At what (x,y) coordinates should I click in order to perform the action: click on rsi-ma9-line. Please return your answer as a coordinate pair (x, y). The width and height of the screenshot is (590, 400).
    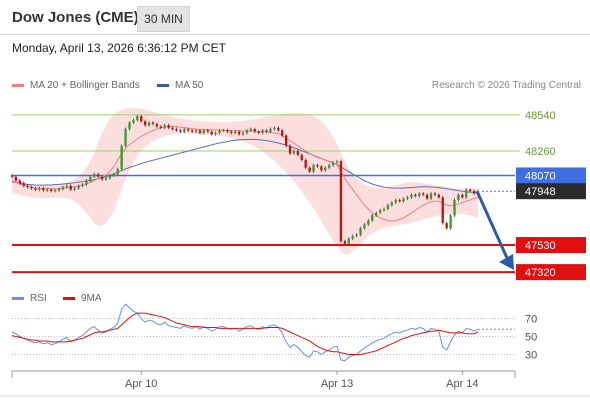
    Looking at the image, I should click on (245, 333).